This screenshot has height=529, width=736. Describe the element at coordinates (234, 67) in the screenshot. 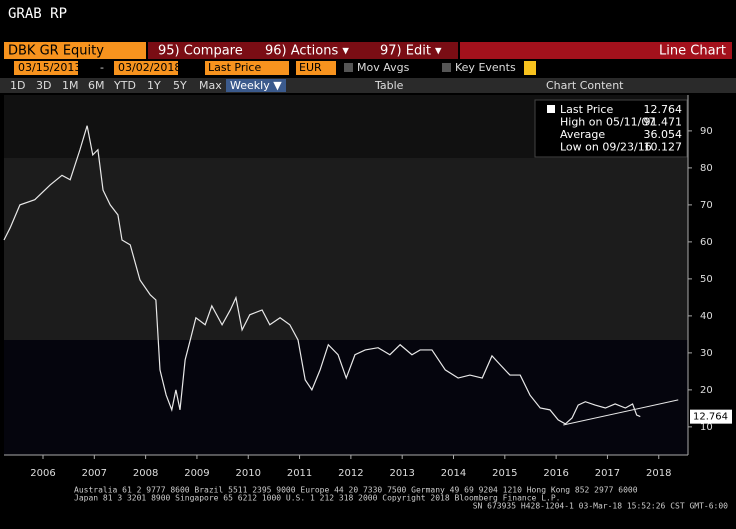

I see `field: Last Price` at that location.